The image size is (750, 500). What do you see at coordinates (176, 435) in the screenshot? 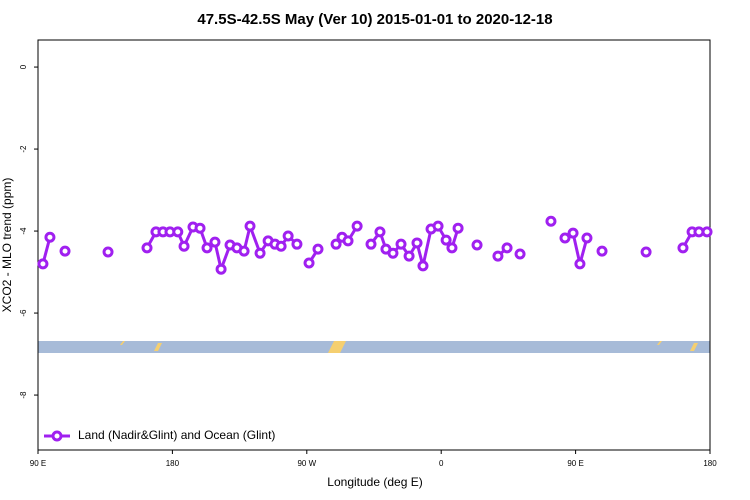
I see `legend-label: Land (Nadir&Glint) and Ocean (Glint)` at bounding box center [176, 435].